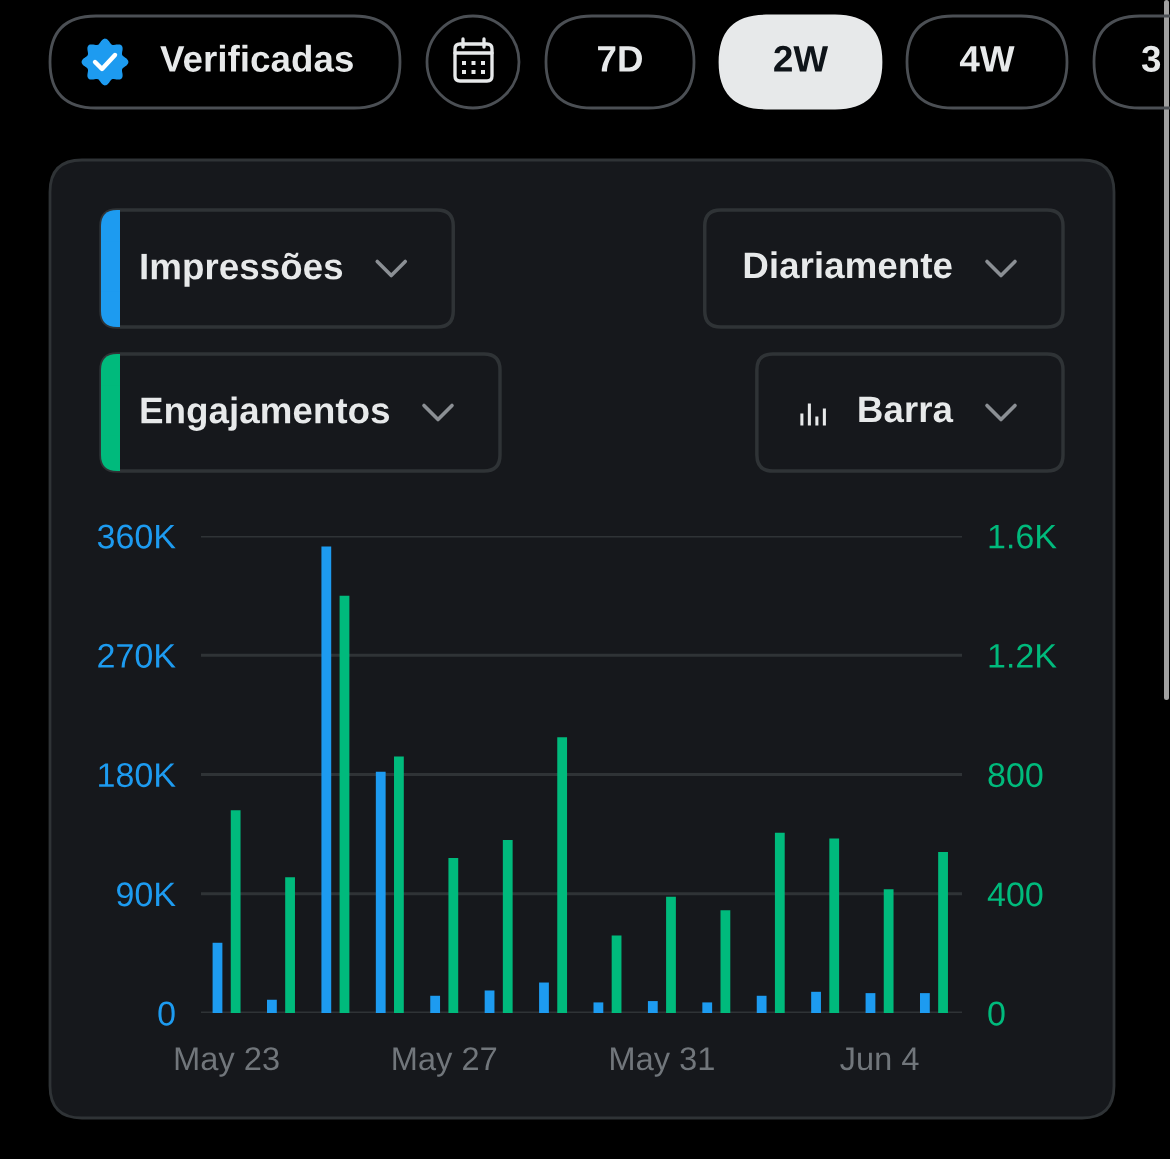 This screenshot has width=1170, height=1159. What do you see at coordinates (1151, 58) in the screenshot?
I see `text: 3` at bounding box center [1151, 58].